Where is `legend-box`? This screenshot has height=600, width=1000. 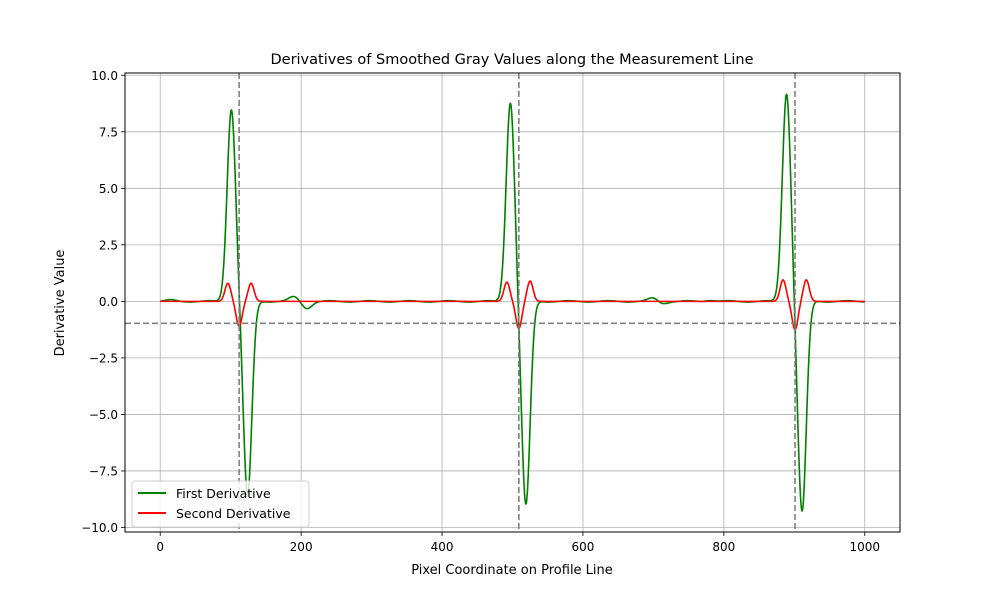
legend-box is located at coordinates (220, 504).